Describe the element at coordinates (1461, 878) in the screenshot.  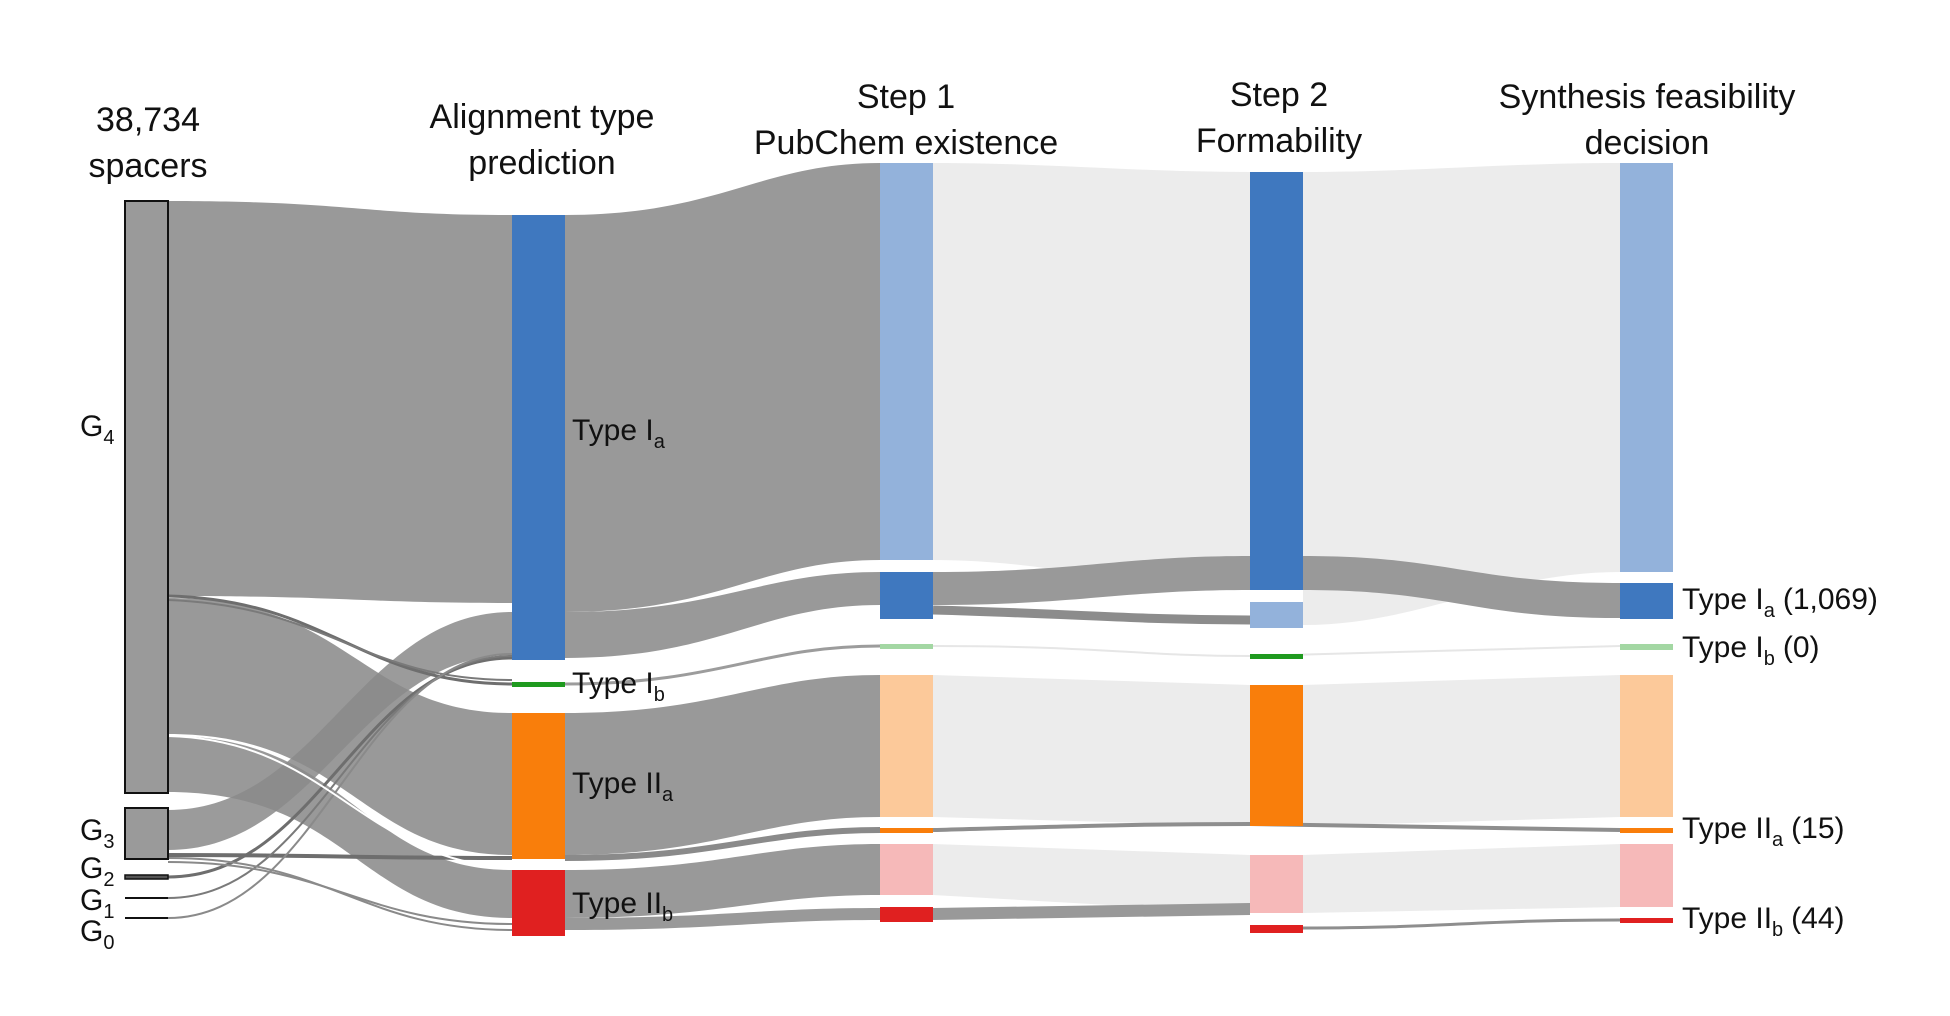
I see `flow-iib-light-step2-to-decision` at that location.